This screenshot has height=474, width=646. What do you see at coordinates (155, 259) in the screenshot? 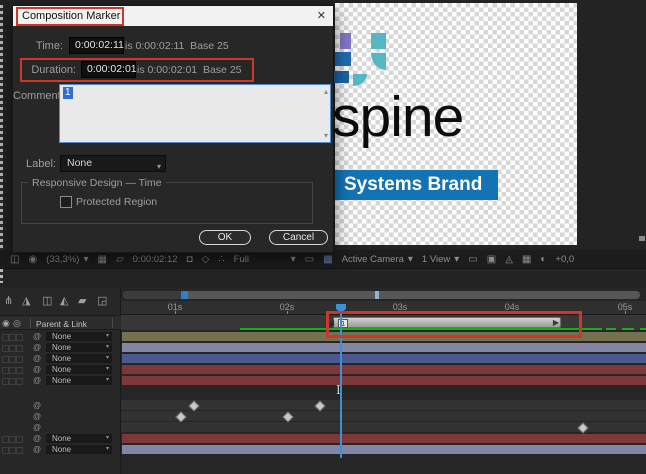
I see `current-time-display: 0:00:02:12` at bounding box center [155, 259].